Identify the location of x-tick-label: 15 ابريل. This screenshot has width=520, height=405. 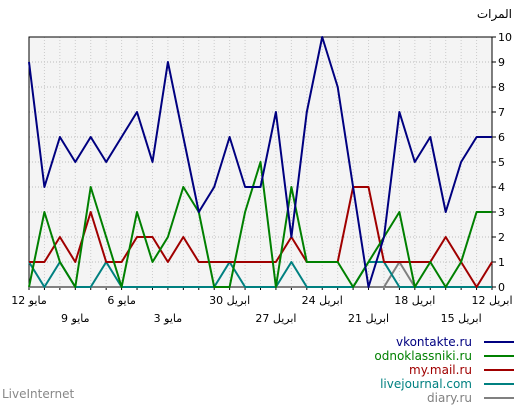
(461, 318).